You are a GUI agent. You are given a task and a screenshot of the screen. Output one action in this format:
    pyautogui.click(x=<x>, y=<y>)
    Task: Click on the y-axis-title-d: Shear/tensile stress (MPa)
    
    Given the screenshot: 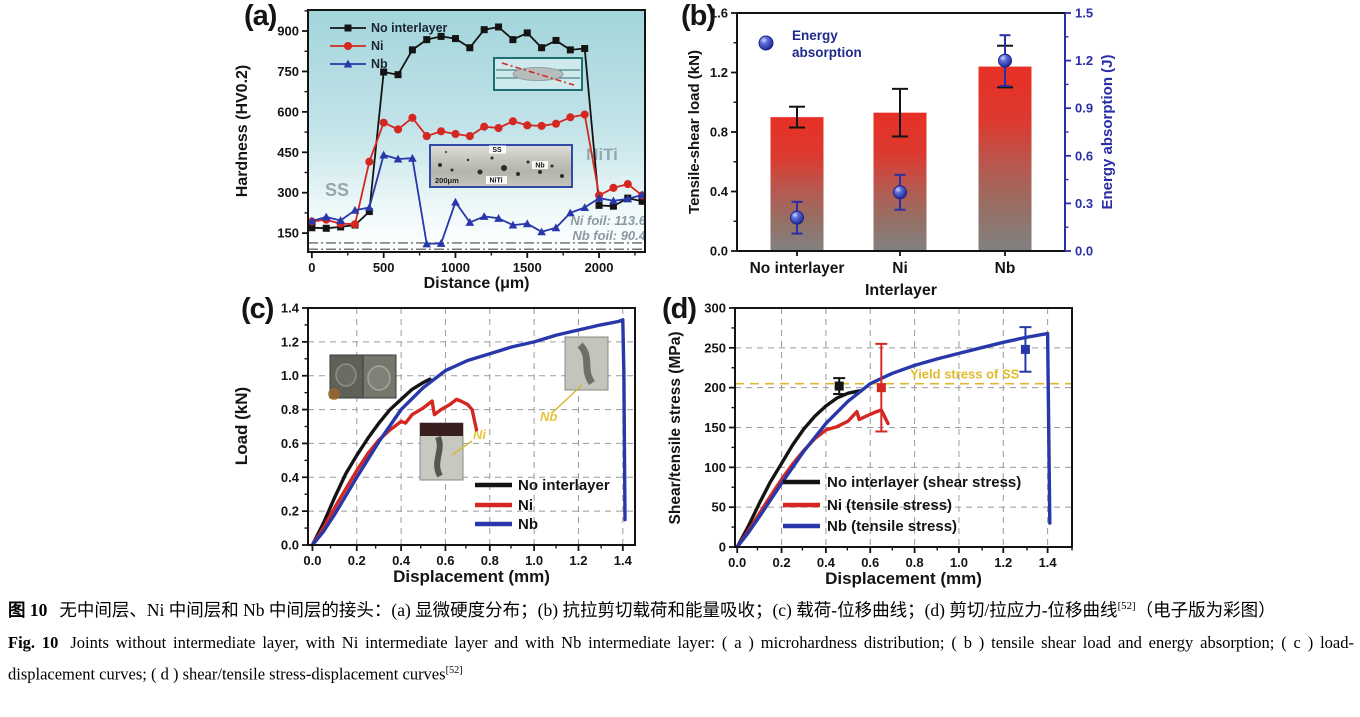 What is the action you would take?
    pyautogui.click(x=675, y=428)
    